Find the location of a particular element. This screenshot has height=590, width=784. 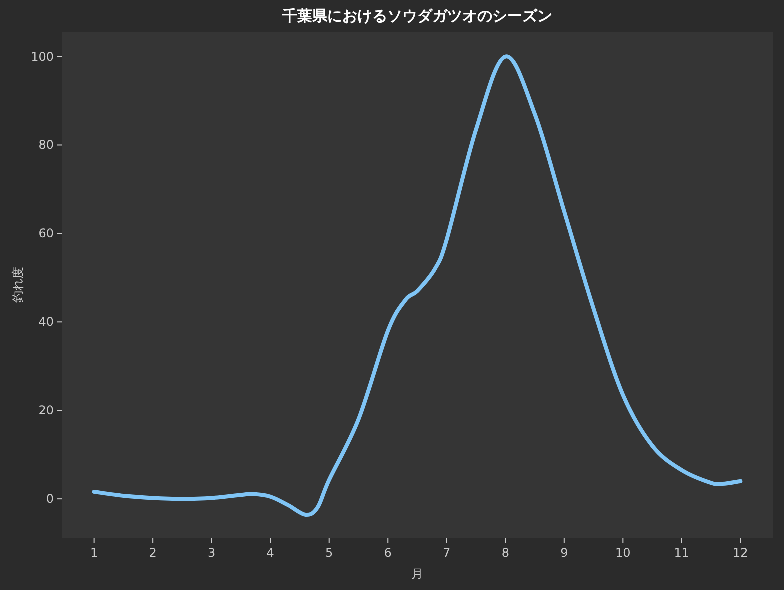

y-tick-label: 80 is located at coordinates (46, 145).